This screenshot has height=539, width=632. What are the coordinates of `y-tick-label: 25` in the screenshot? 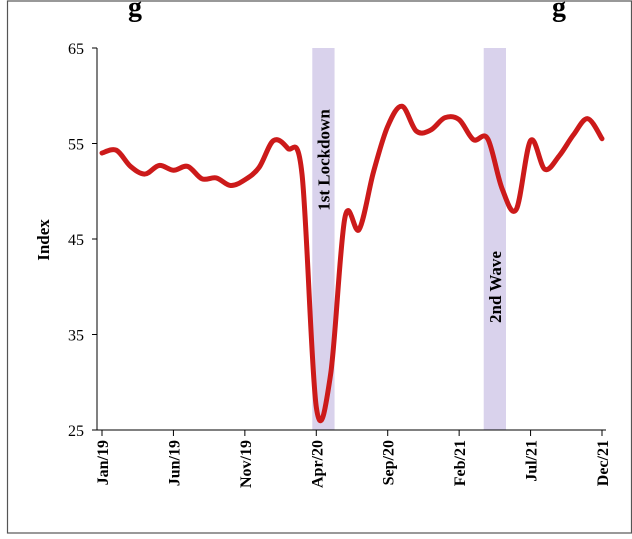 It's located at (76, 431).